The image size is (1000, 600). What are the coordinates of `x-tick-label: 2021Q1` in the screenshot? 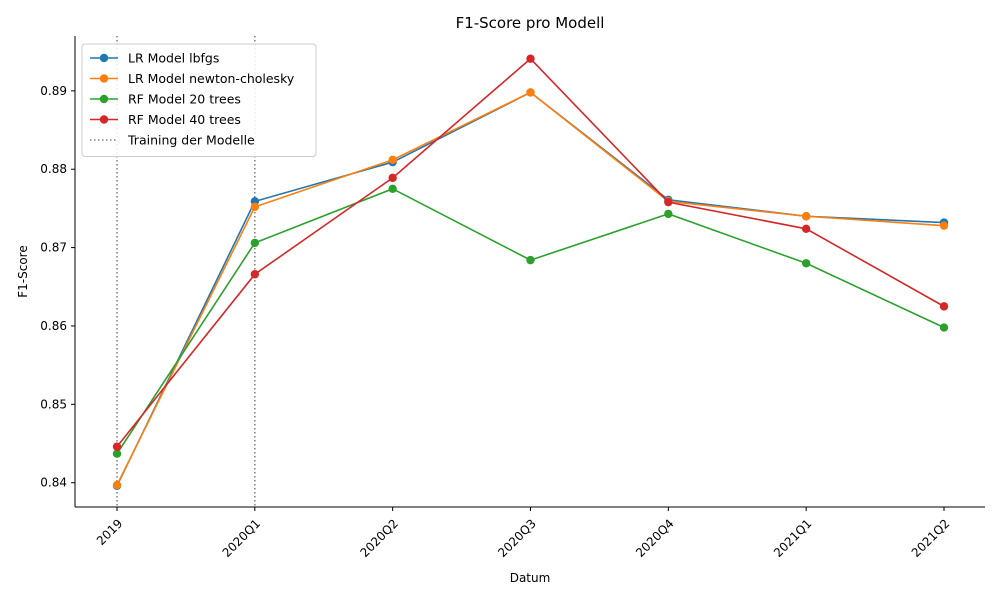 It's located at (793, 538).